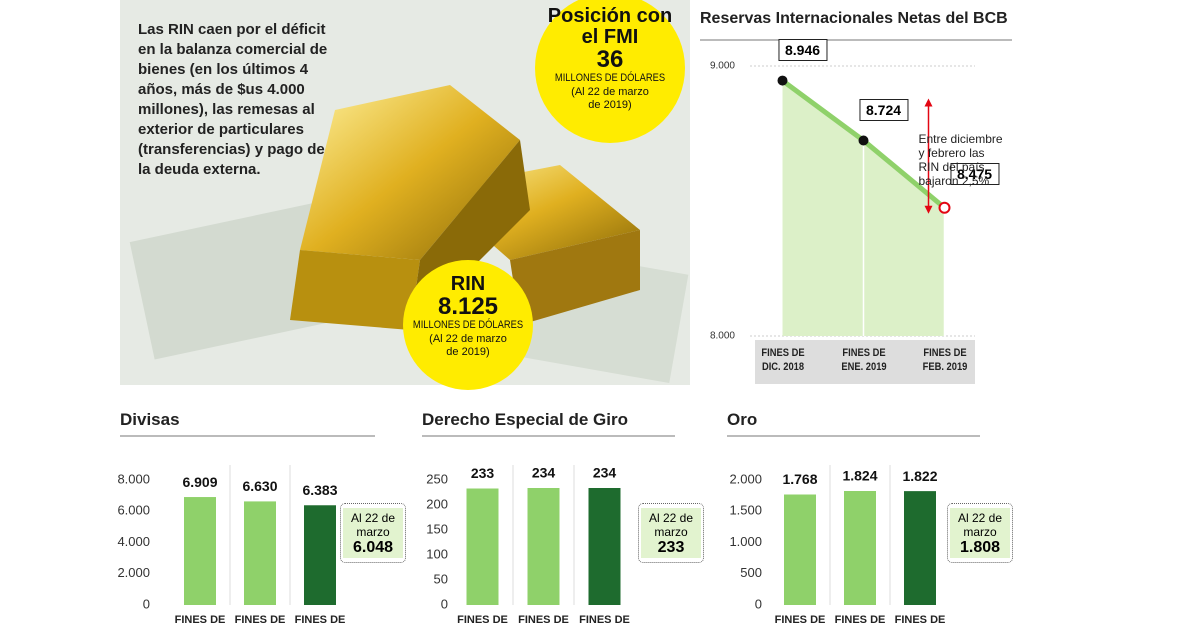 Image resolution: width=1200 pixels, height=630 pixels. Describe the element at coordinates (671, 547) in the screenshot. I see `note-value: 233` at that location.